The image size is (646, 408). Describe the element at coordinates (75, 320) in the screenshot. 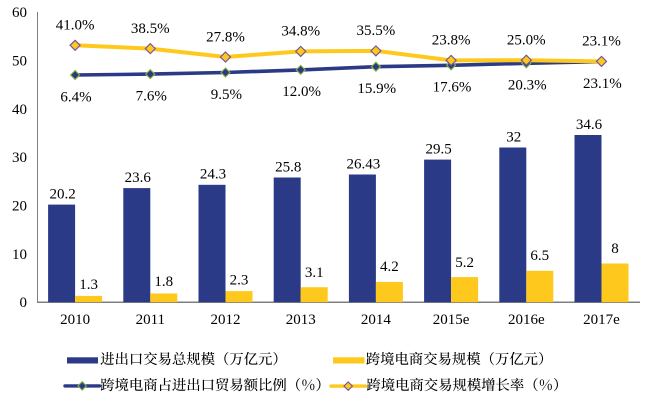

I see `svg-text: 2010` at that location.